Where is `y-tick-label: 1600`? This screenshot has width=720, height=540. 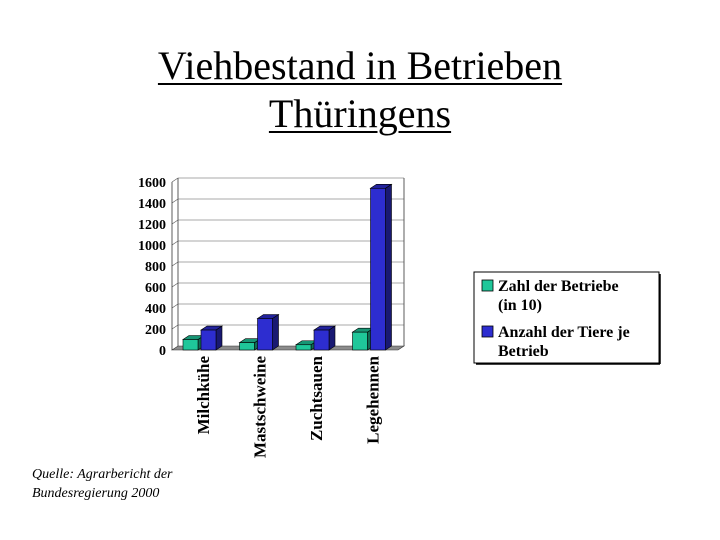
y-tick-label: 1600 is located at coordinates (152, 183).